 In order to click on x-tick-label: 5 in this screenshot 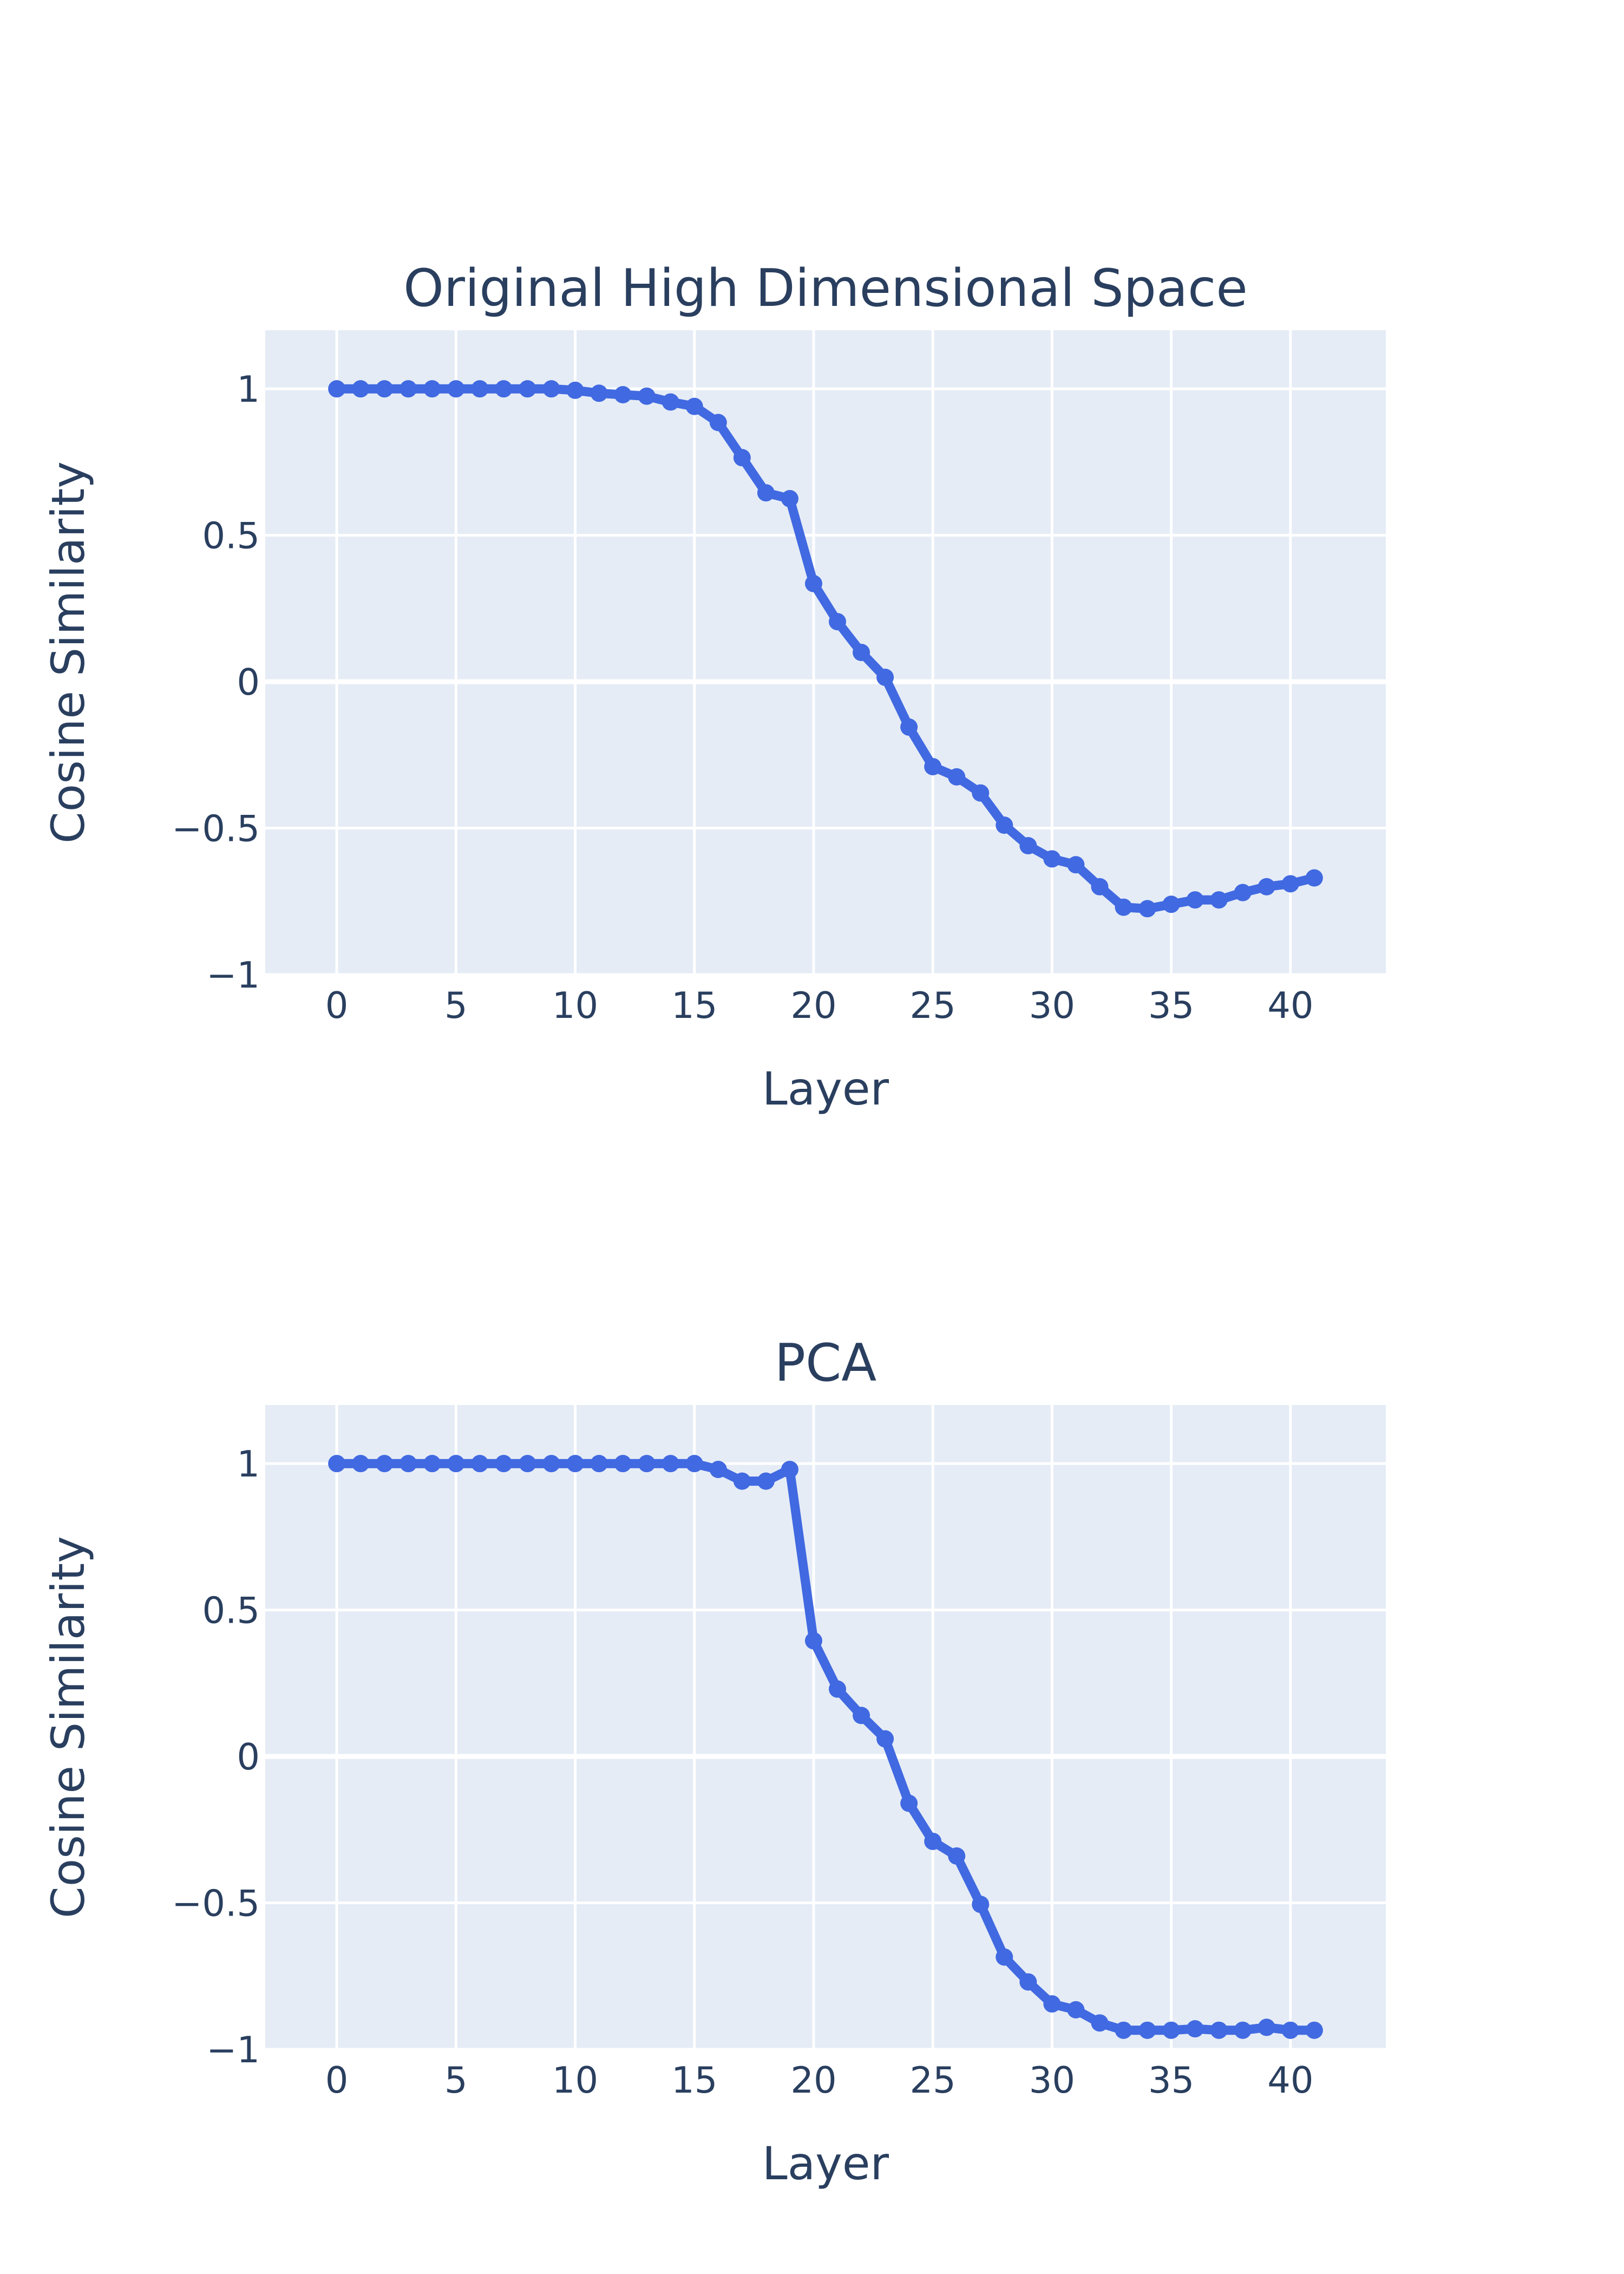, I will do `click(456, 2080)`.